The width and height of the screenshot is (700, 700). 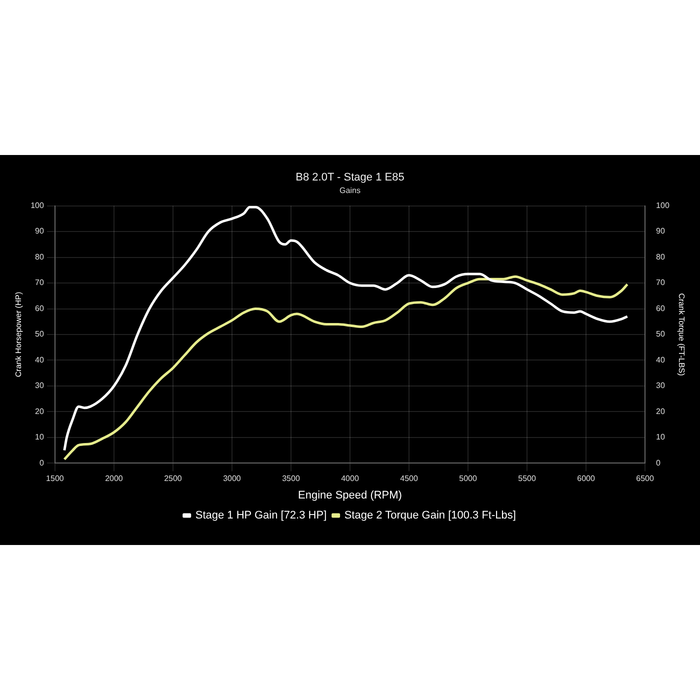 I want to click on x-tick-label: 6500, so click(x=645, y=479).